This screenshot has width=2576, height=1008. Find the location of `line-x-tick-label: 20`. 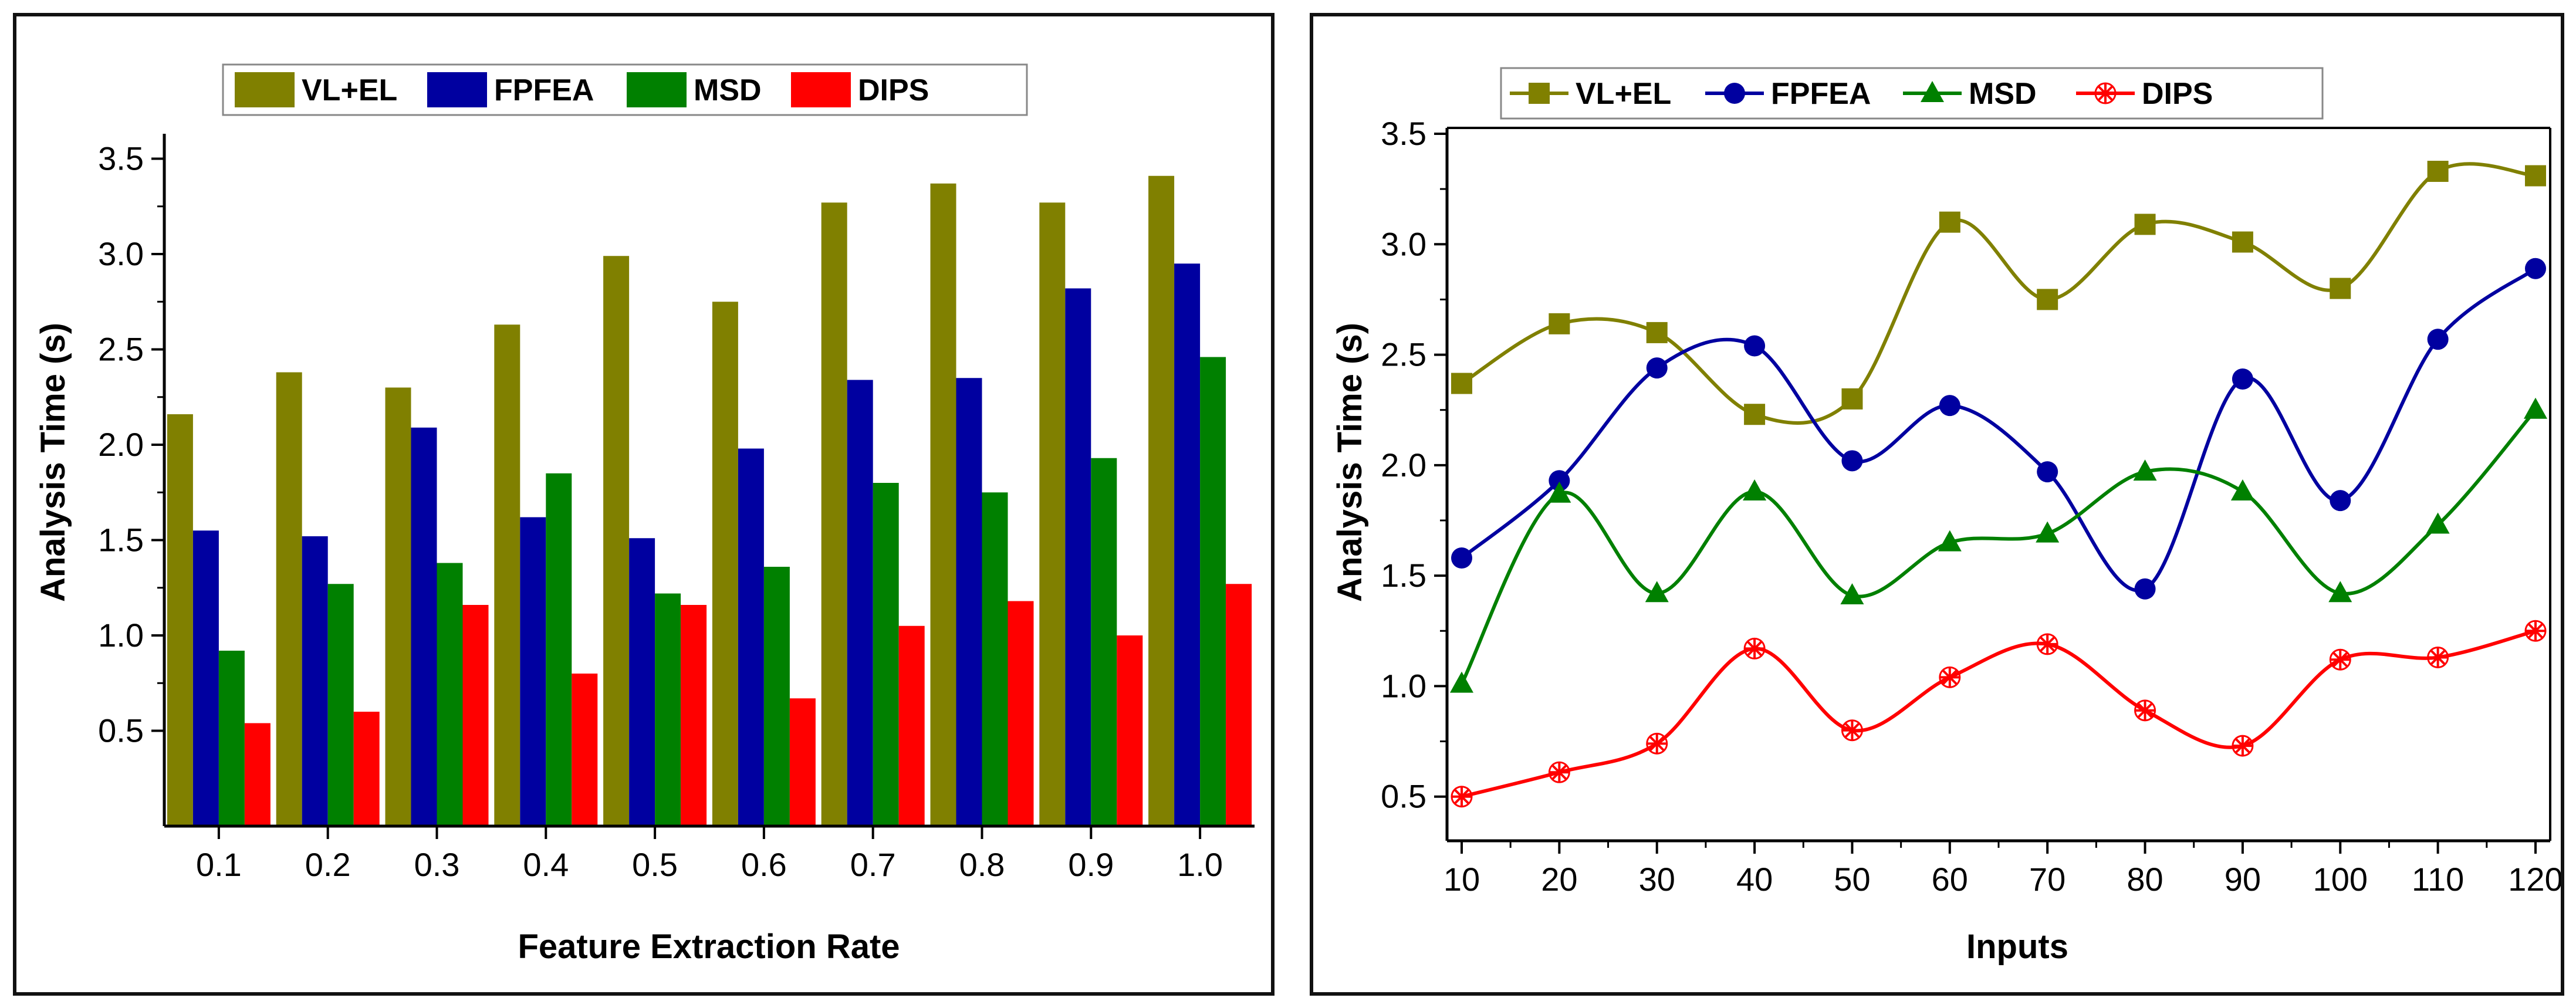

line-x-tick-label: 20 is located at coordinates (1559, 879).